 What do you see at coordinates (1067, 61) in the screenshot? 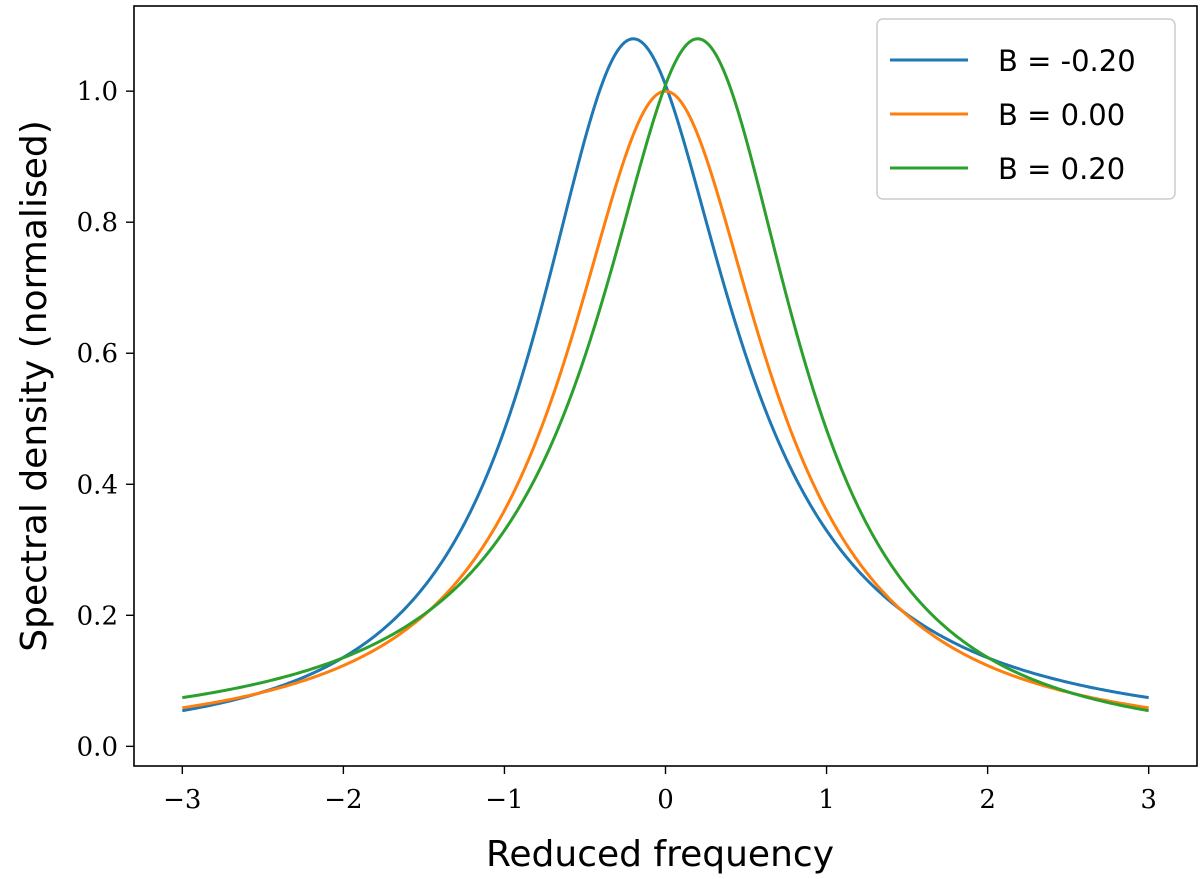
I see `legend-label-0: B = -0.20` at bounding box center [1067, 61].